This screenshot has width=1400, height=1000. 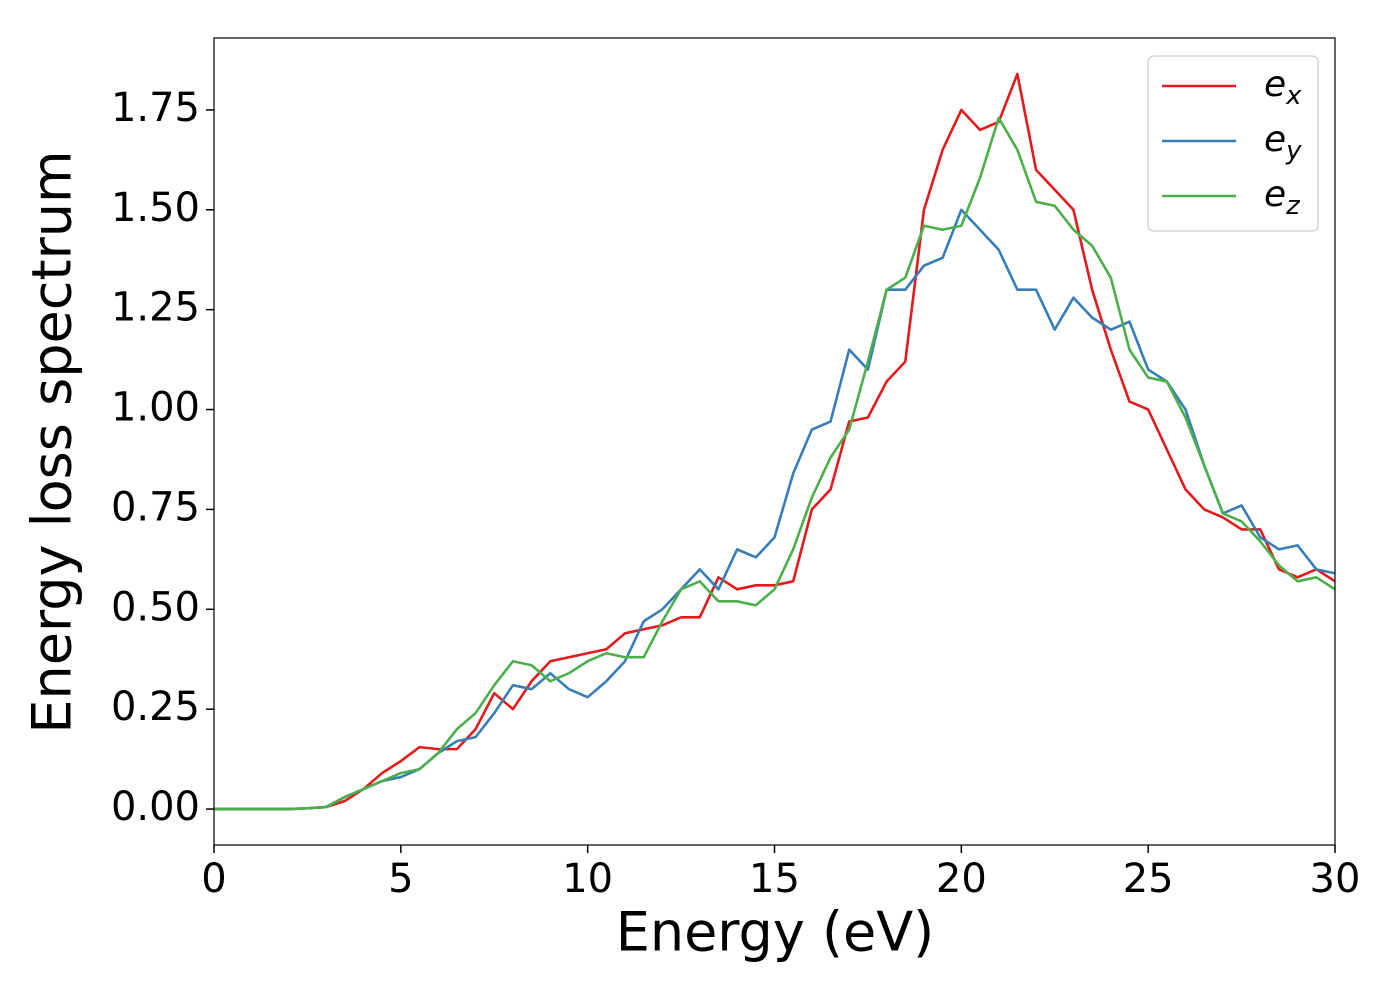 What do you see at coordinates (1148, 879) in the screenshot?
I see `x-tick-label: 25` at bounding box center [1148, 879].